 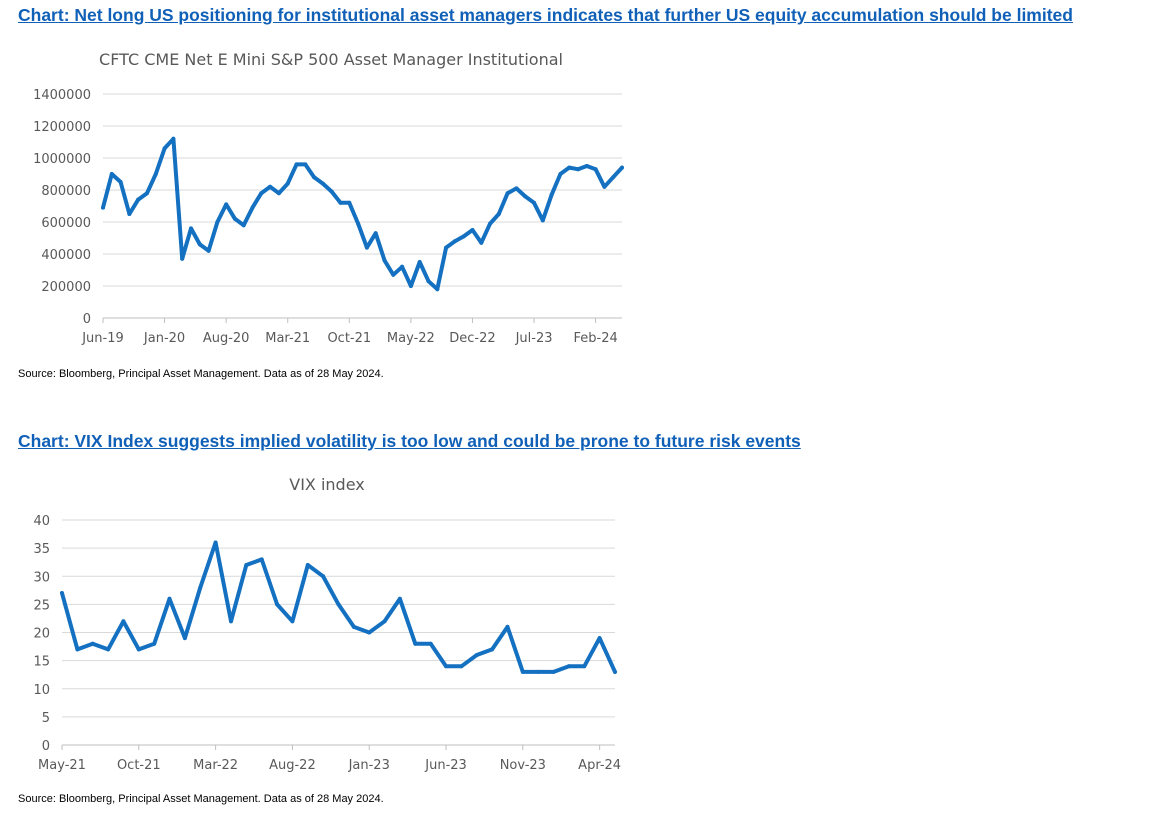 What do you see at coordinates (226, 338) in the screenshot?
I see `positioning-x-tick-label: Aug-20` at bounding box center [226, 338].